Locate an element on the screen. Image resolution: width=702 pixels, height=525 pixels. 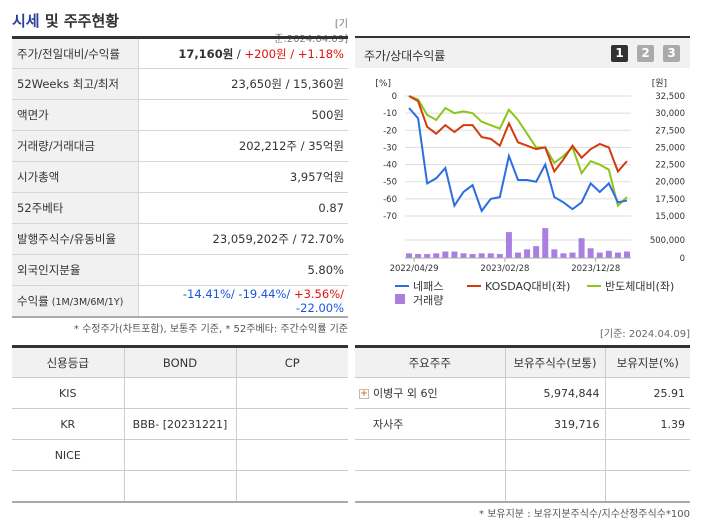
legend-label: 반도체대비(좌) is located at coordinates (639, 286).